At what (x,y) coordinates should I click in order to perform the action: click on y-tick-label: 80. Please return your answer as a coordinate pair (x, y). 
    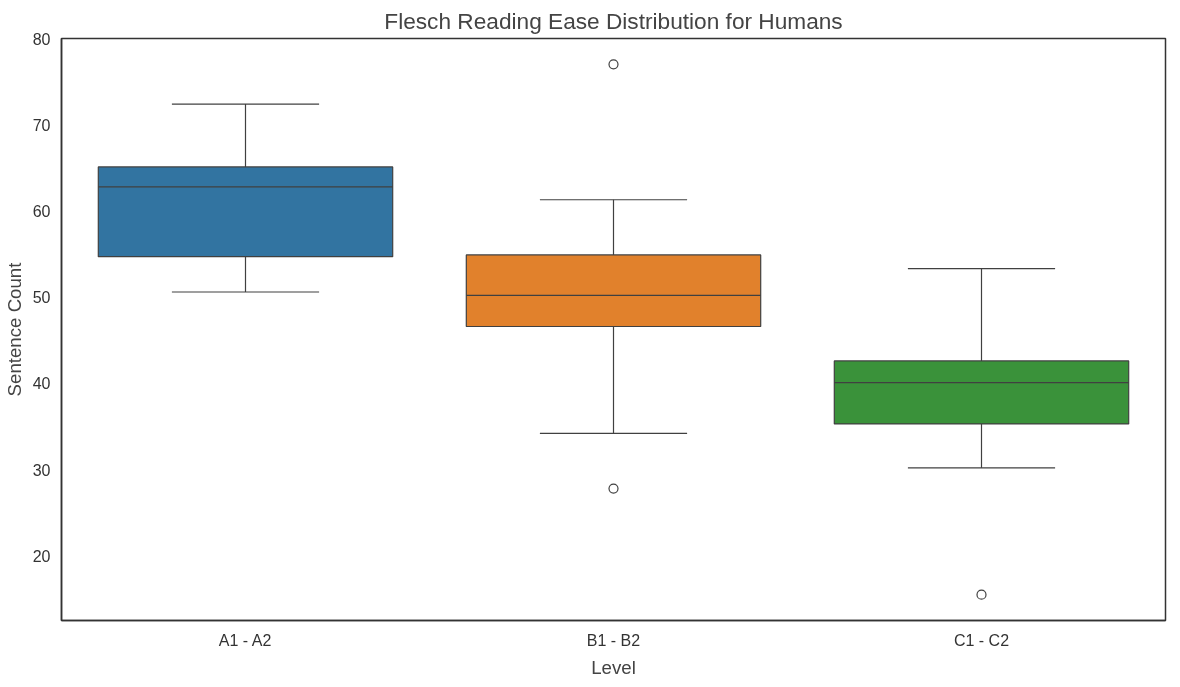
    Looking at the image, I should click on (41, 39).